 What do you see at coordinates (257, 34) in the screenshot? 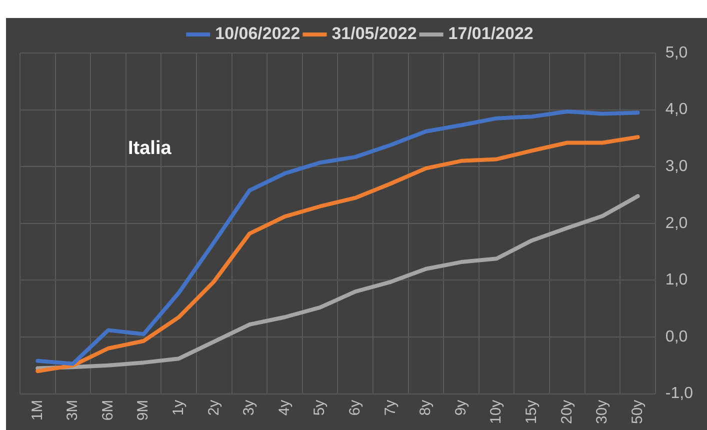
I see `legend-label: 10/06/2022` at bounding box center [257, 34].